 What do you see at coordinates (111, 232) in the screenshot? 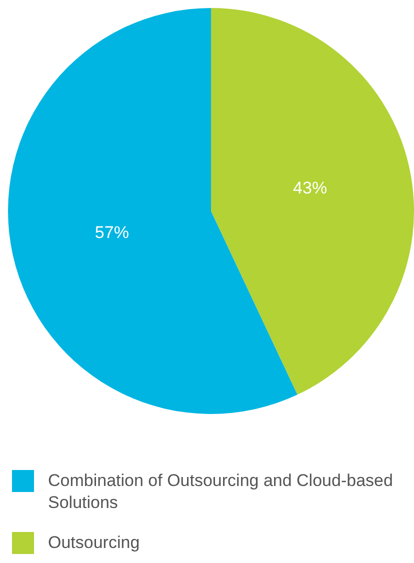
I see `data-label: 57%` at bounding box center [111, 232].